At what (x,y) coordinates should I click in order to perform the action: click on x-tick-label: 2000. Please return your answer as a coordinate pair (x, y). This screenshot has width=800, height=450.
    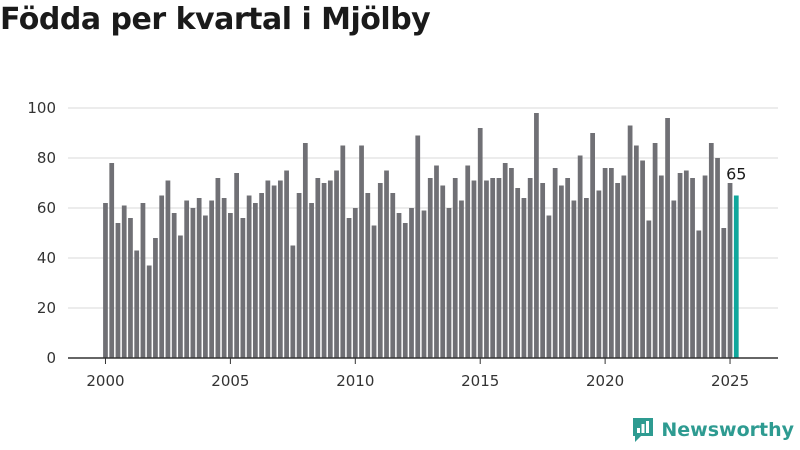
    Looking at the image, I should click on (105, 381).